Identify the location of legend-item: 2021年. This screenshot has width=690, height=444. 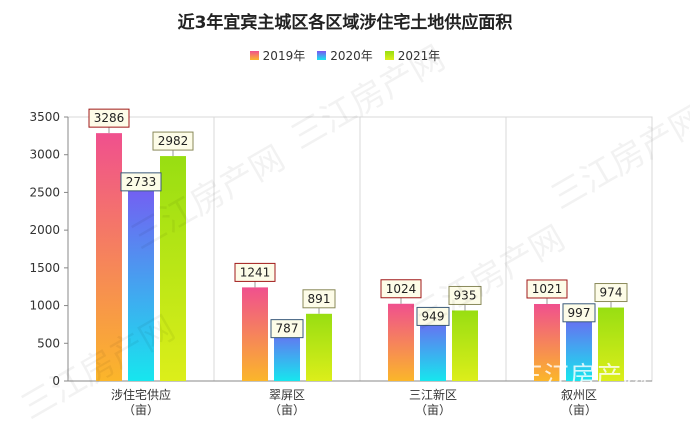
(412, 55).